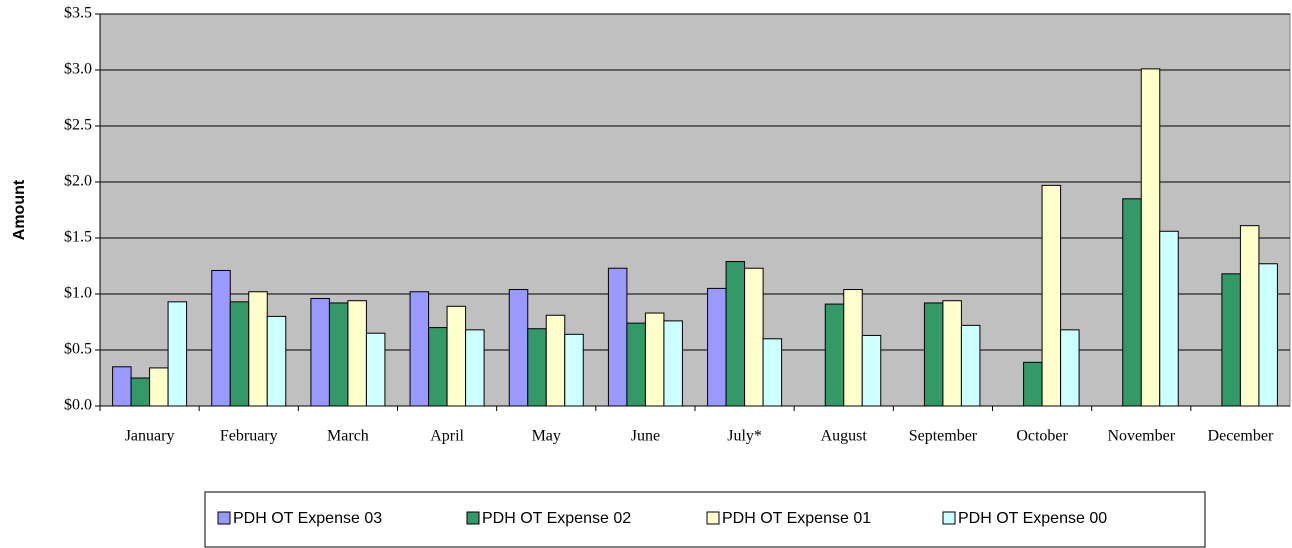  What do you see at coordinates (1032, 518) in the screenshot?
I see `legend-label: PDH OT Expense 00` at bounding box center [1032, 518].